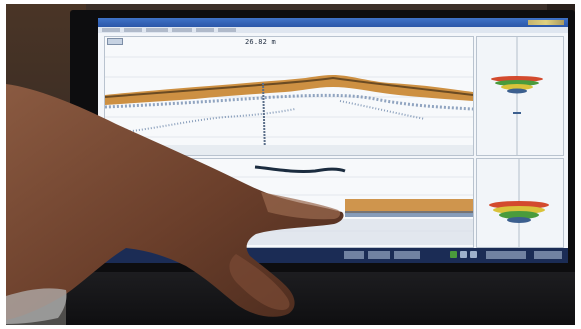 The image size is (581, 329). What do you see at coordinates (301, 206) in the screenshot?
I see `index-finger-highlight` at bounding box center [301, 206].